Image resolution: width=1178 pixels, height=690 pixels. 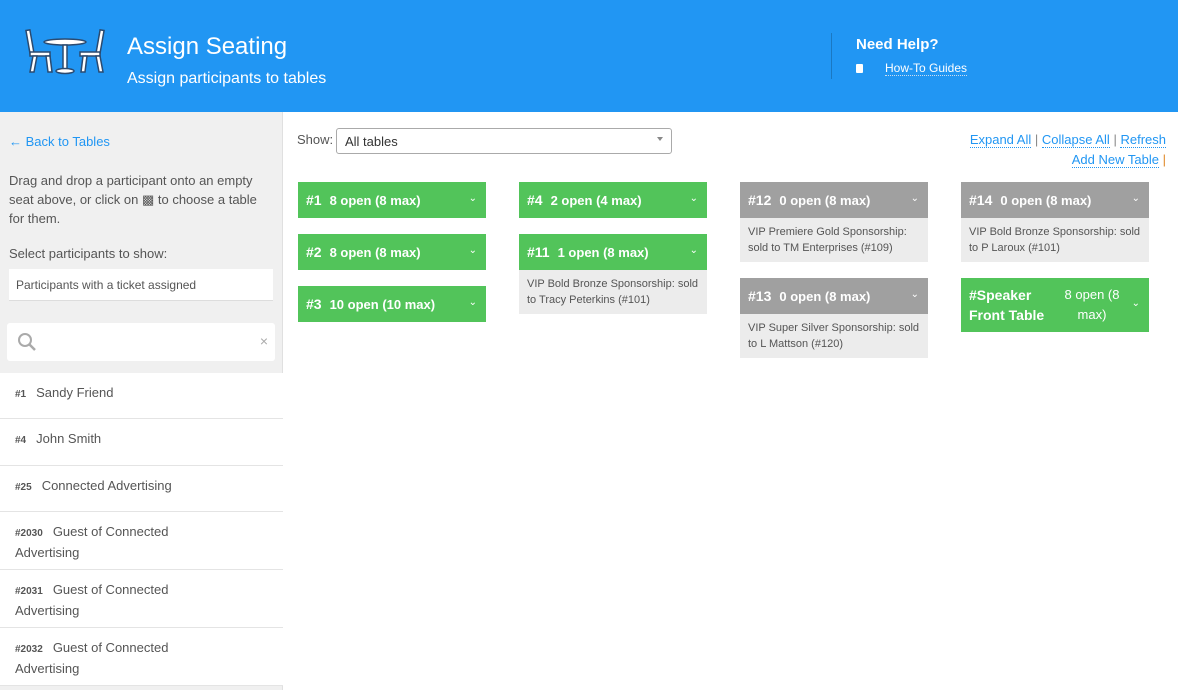 I want to click on list-item: #2030 Guest of Connected Advertising, so click(x=141, y=541).